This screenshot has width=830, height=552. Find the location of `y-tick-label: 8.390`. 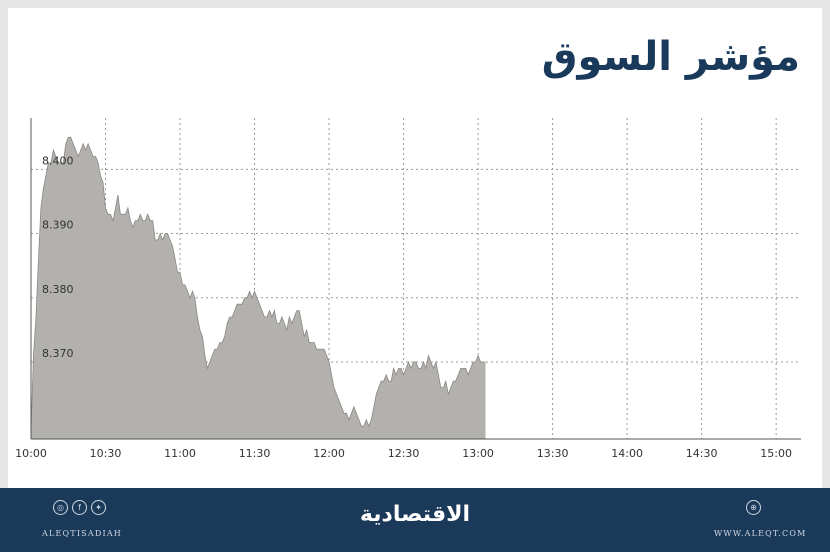

y-tick-label: 8.390 is located at coordinates (58, 225).